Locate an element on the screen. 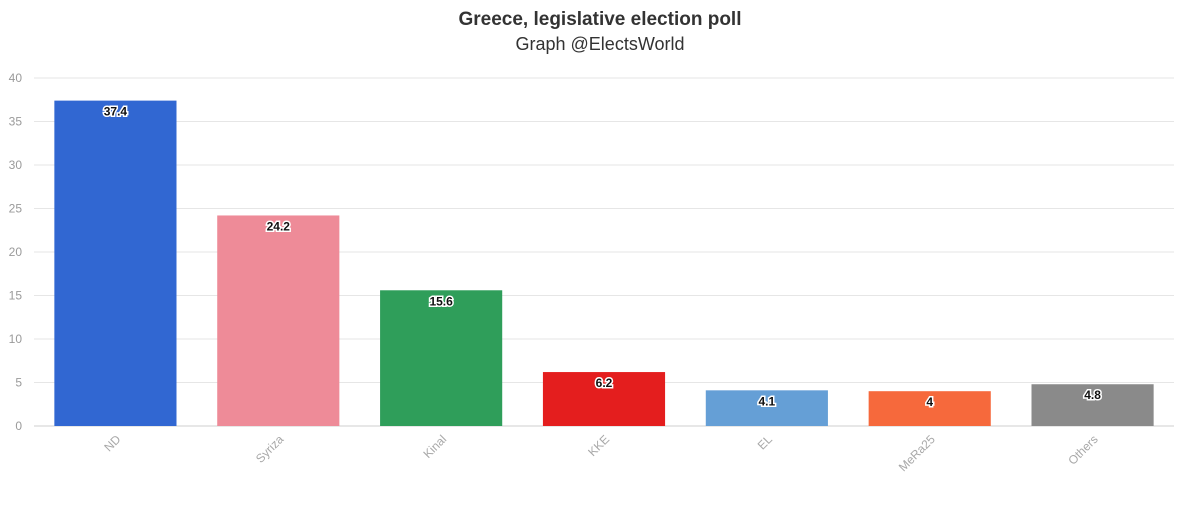 Image resolution: width=1200 pixels, height=508 pixels. bar-nd is located at coordinates (115, 263).